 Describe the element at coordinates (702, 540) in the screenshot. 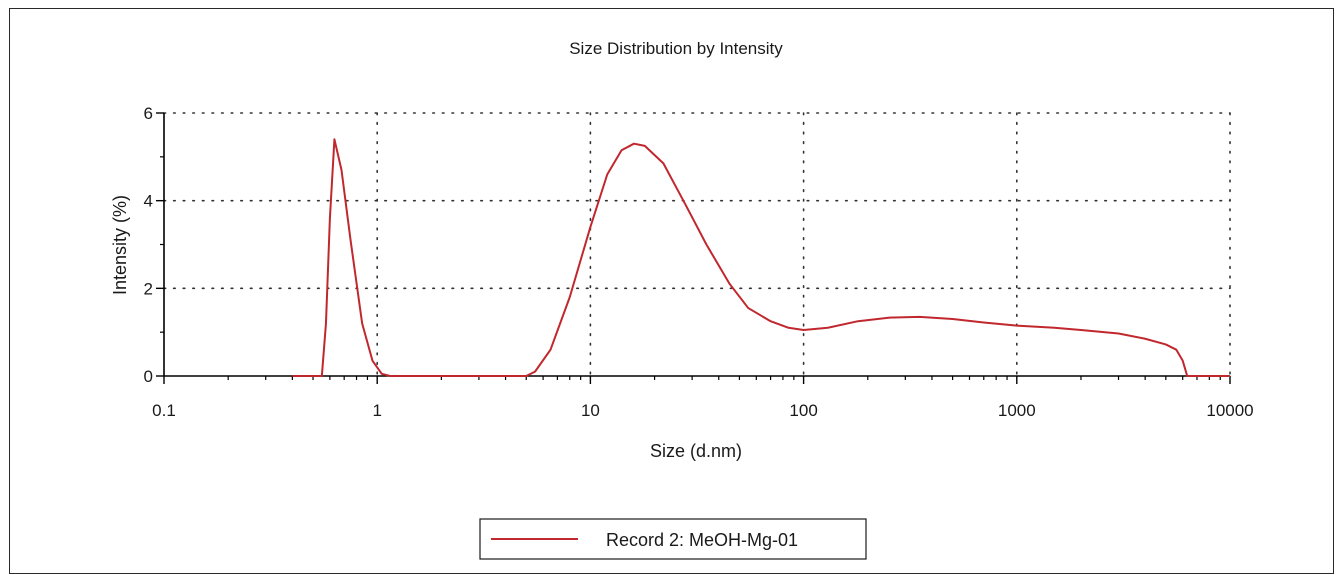

I see `legend-label: Record 2: MeOH-Mg-01` at that location.